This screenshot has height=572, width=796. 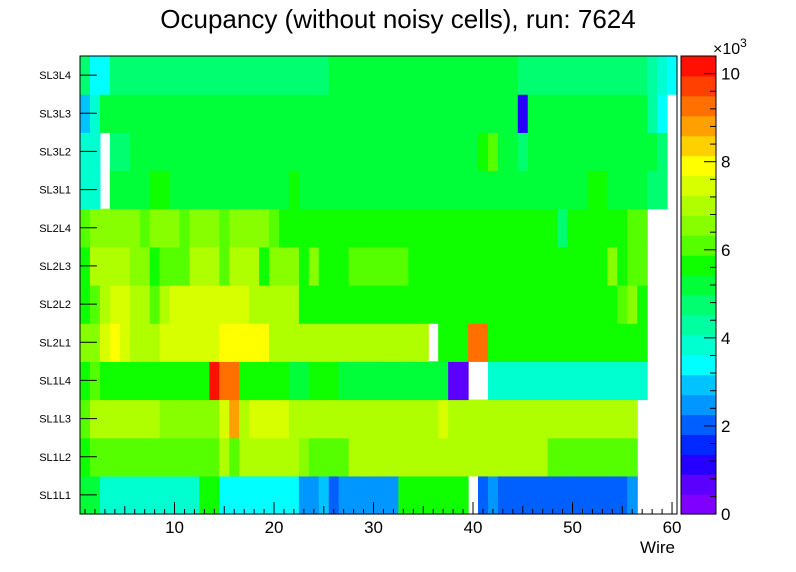 What do you see at coordinates (55, 343) in the screenshot?
I see `y-category-label: SL2L1` at bounding box center [55, 343].